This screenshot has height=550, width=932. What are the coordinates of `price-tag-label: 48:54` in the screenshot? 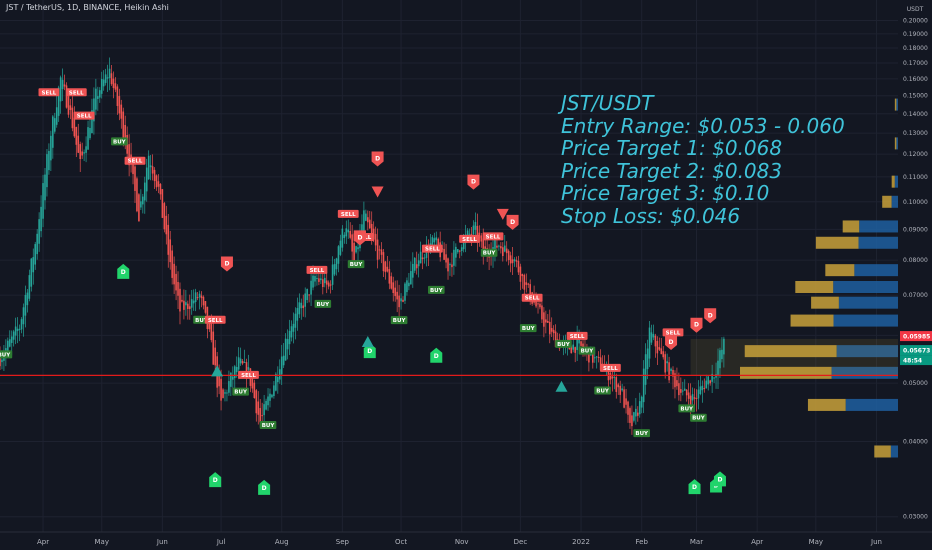 It's located at (912, 361).